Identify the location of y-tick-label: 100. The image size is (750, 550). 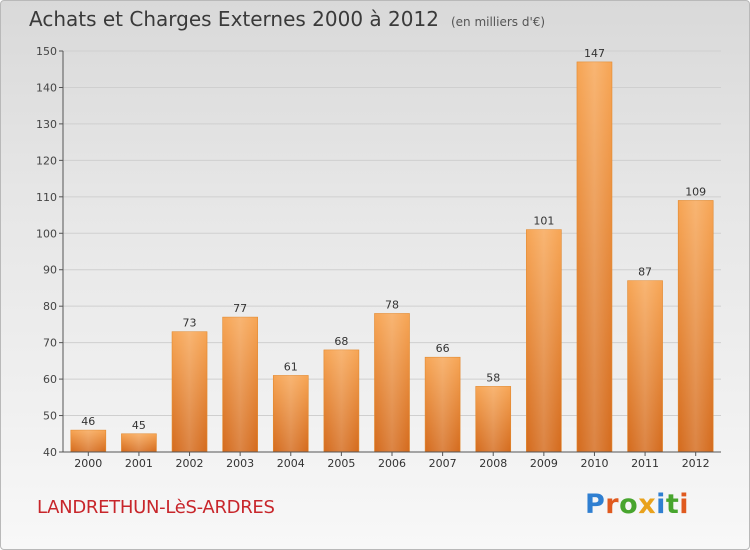
(46, 233).